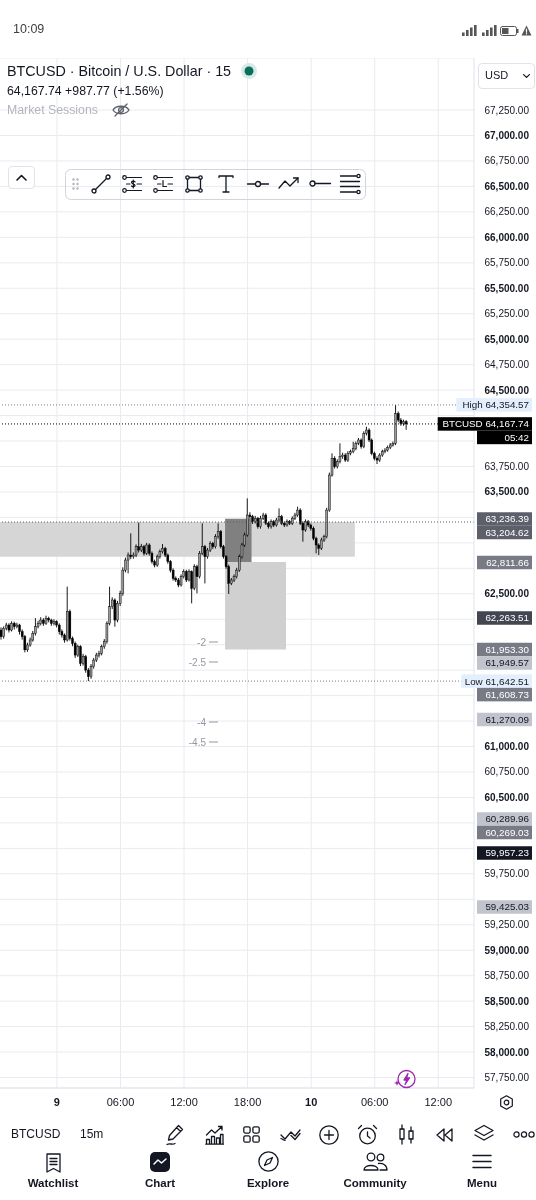  I want to click on y-tick-label: 58,250.00, so click(507, 1027).